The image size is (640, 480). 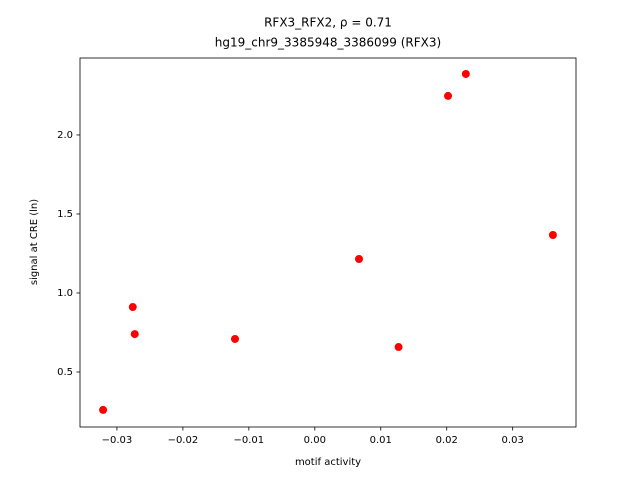 I want to click on x-tick-label: 0.01, so click(x=381, y=440).